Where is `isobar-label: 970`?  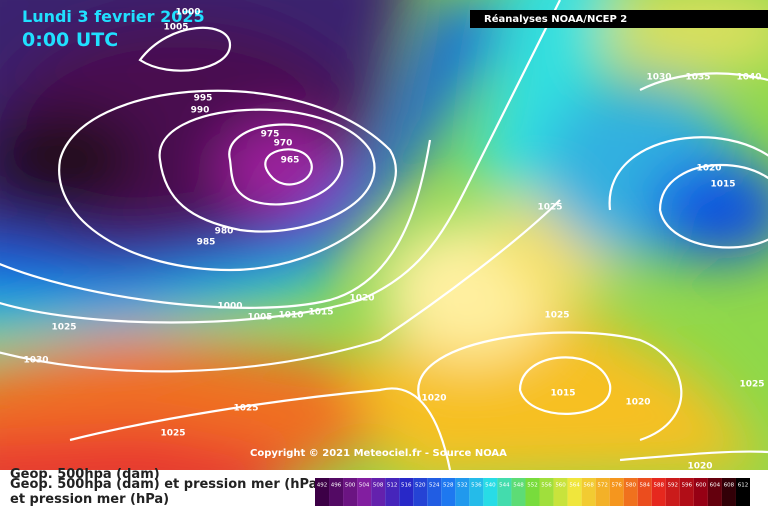 isobar-label: 970 is located at coordinates (283, 144).